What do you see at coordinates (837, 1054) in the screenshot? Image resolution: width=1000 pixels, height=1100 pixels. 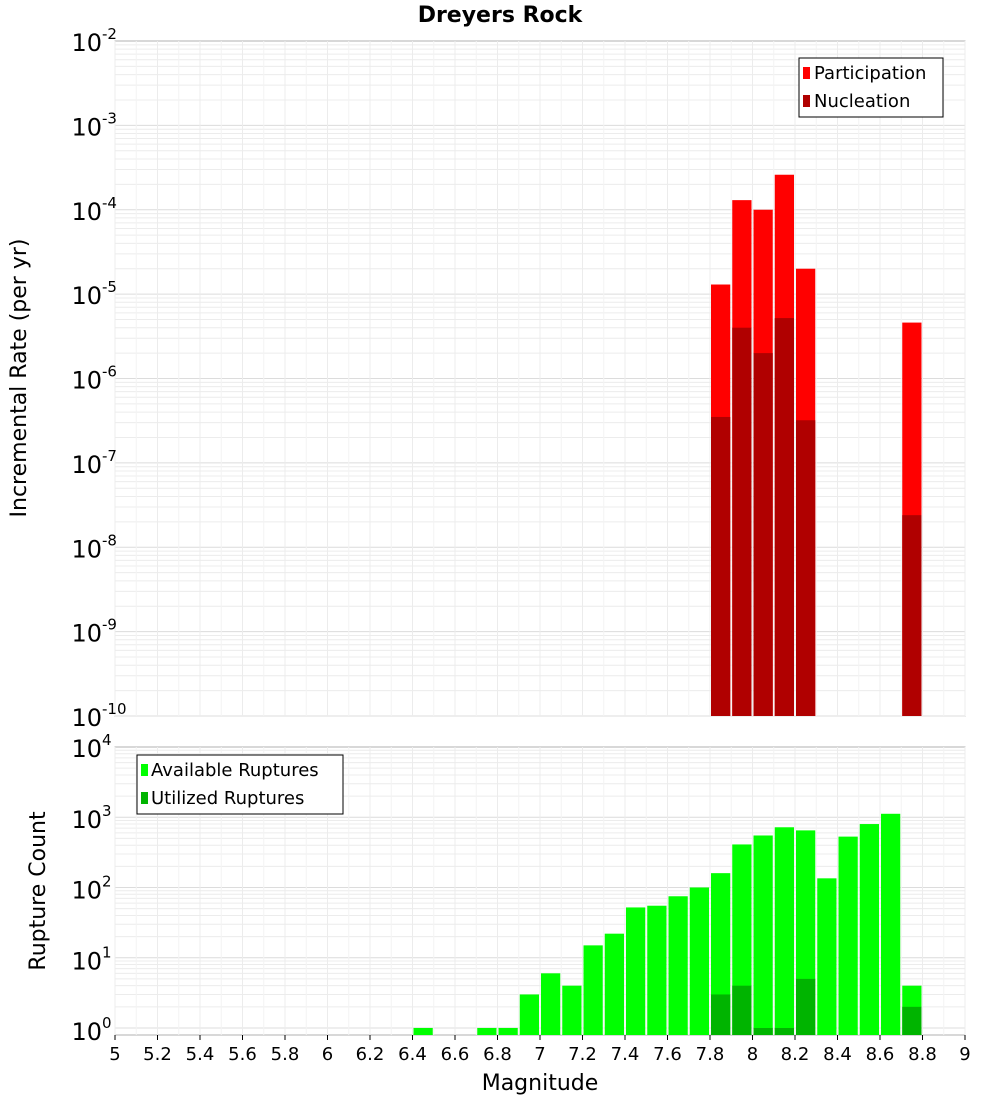 I see `x-tick-label: 8.4` at bounding box center [837, 1054].